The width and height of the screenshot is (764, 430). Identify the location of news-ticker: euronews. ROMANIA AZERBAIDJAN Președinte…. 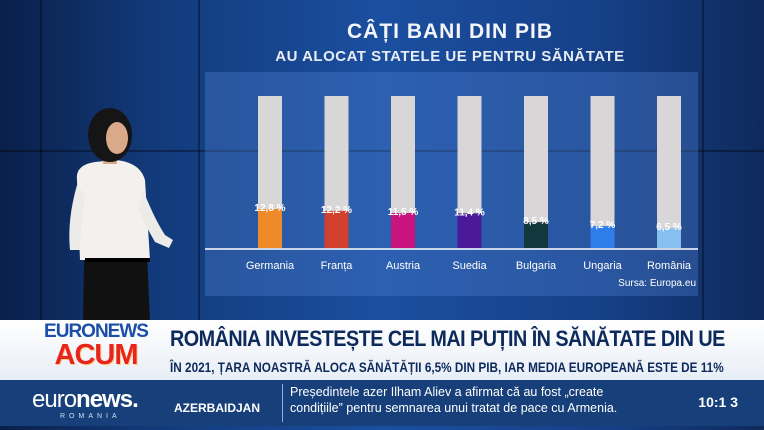
(382, 403).